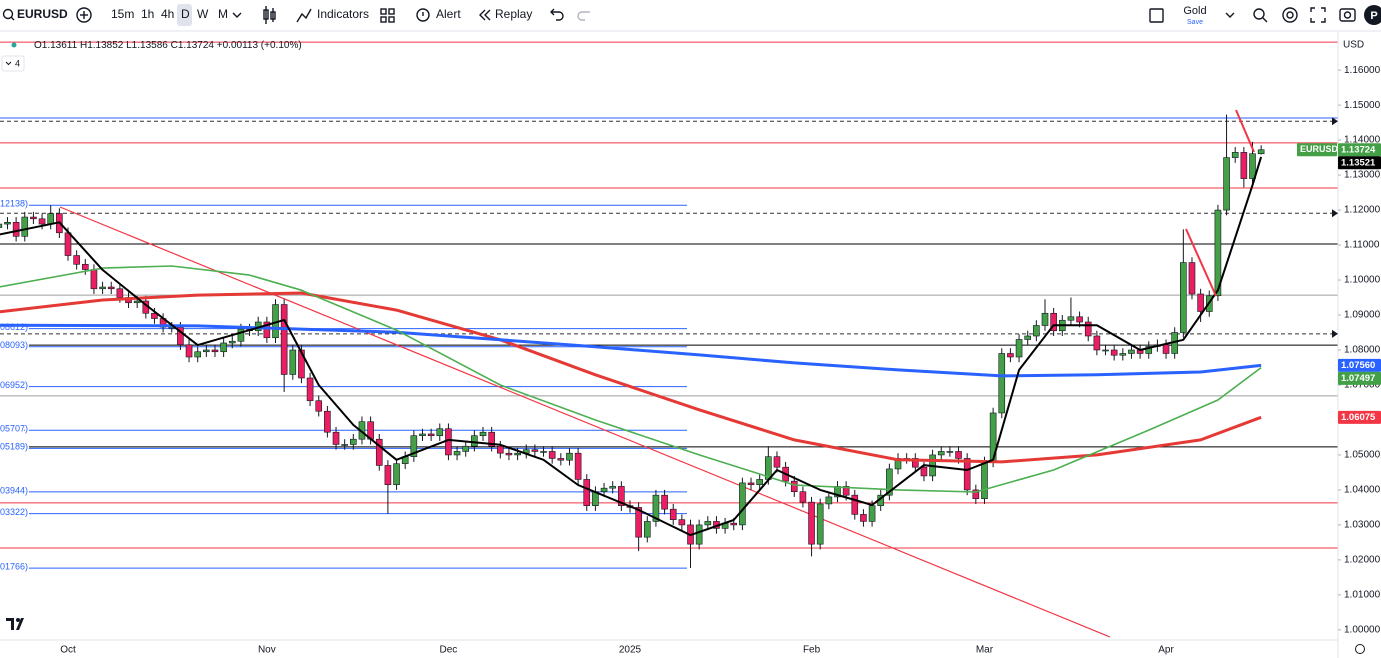  I want to click on indicator-collapse, so click(13, 63).